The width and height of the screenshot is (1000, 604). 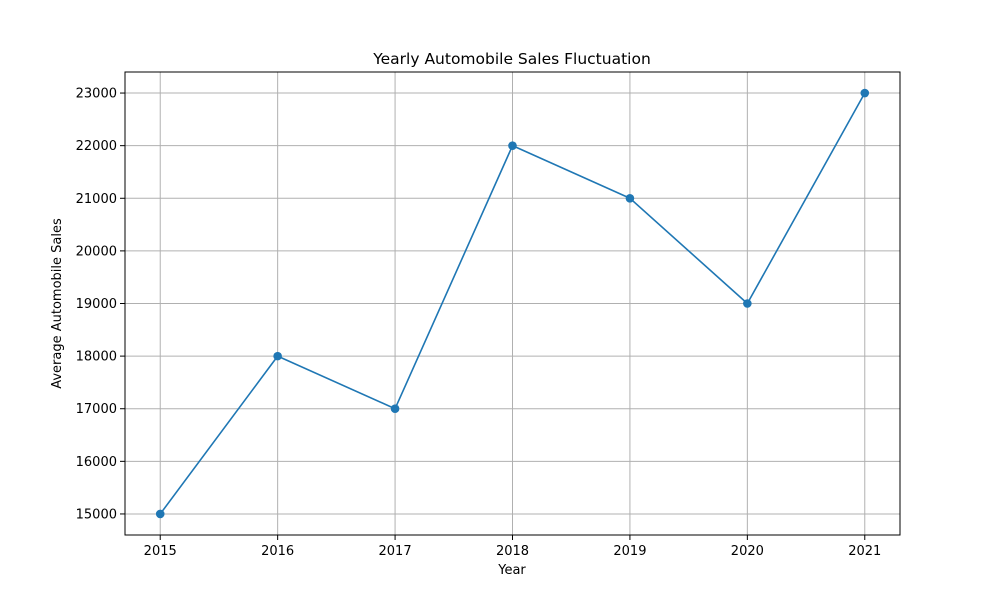 What do you see at coordinates (747, 551) in the screenshot?
I see `x-tick-label: 2020` at bounding box center [747, 551].